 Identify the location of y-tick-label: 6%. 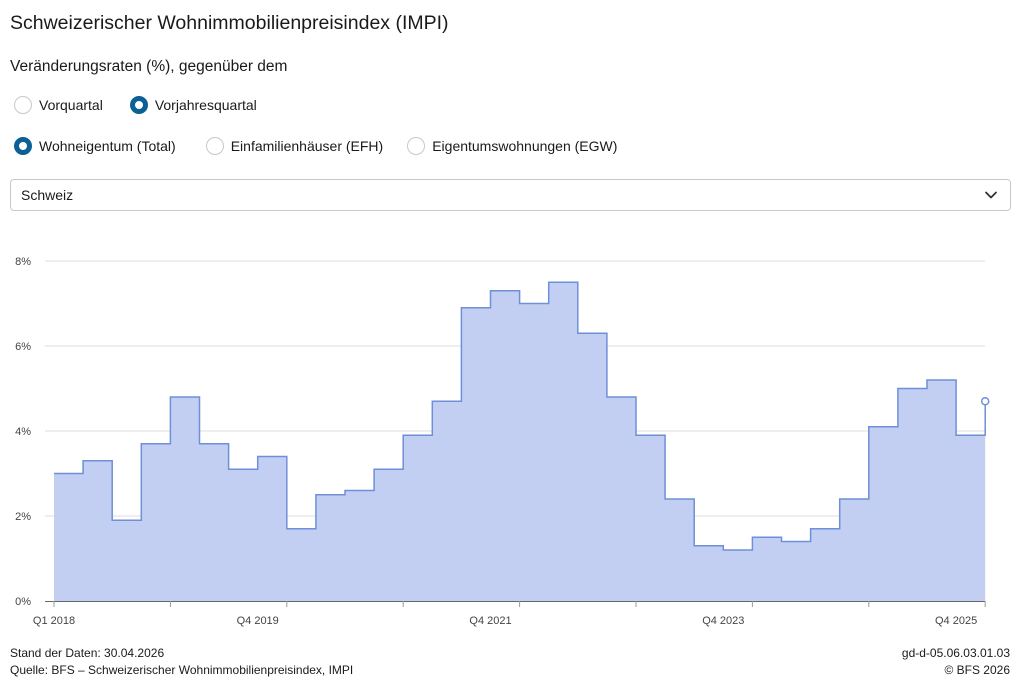
(23, 347).